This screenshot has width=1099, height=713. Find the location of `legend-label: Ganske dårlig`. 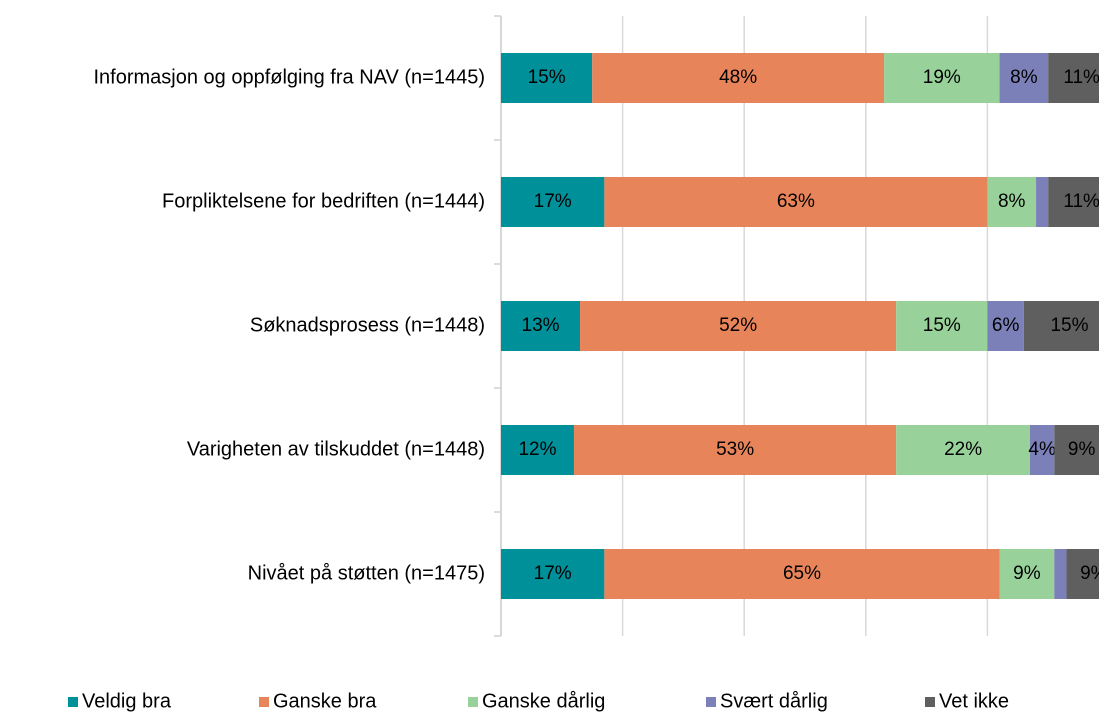

legend-label: Ganske dårlig is located at coordinates (543, 701).